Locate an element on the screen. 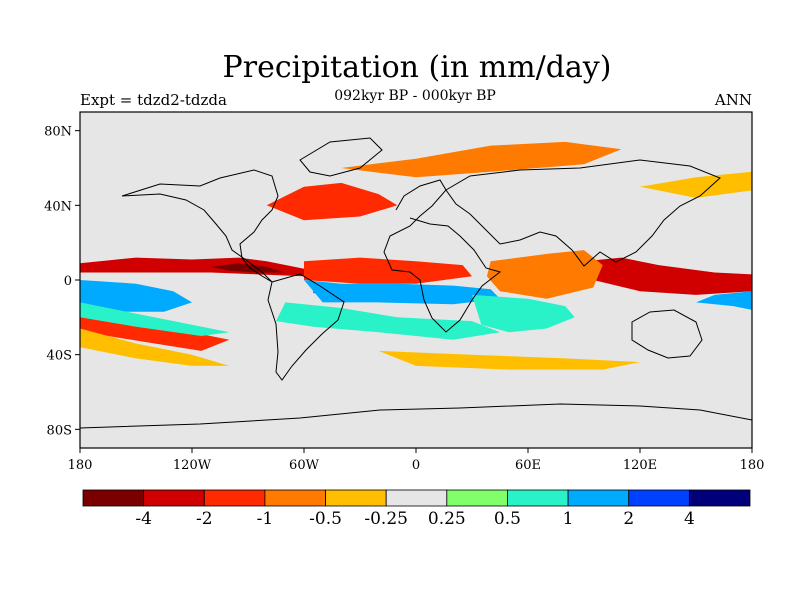  lon-tick-label: 0 is located at coordinates (416, 465).